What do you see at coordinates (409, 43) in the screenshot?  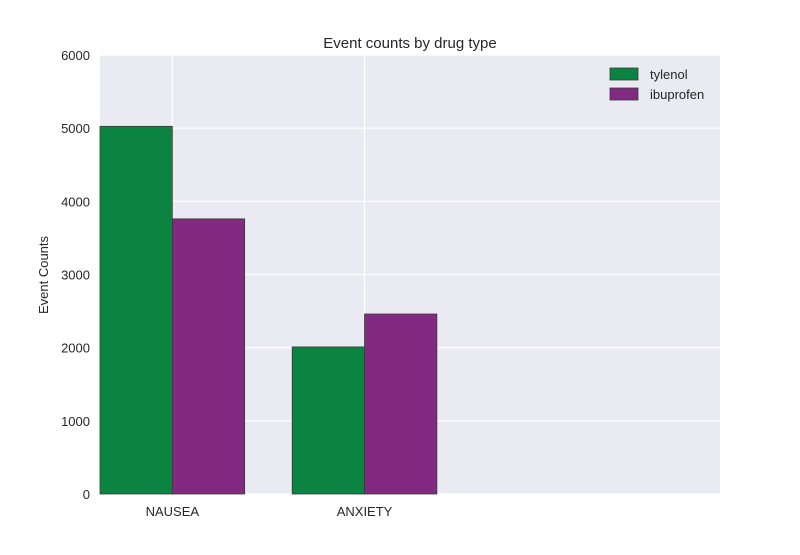 I see `chart-title: Event counts by drug type` at bounding box center [409, 43].